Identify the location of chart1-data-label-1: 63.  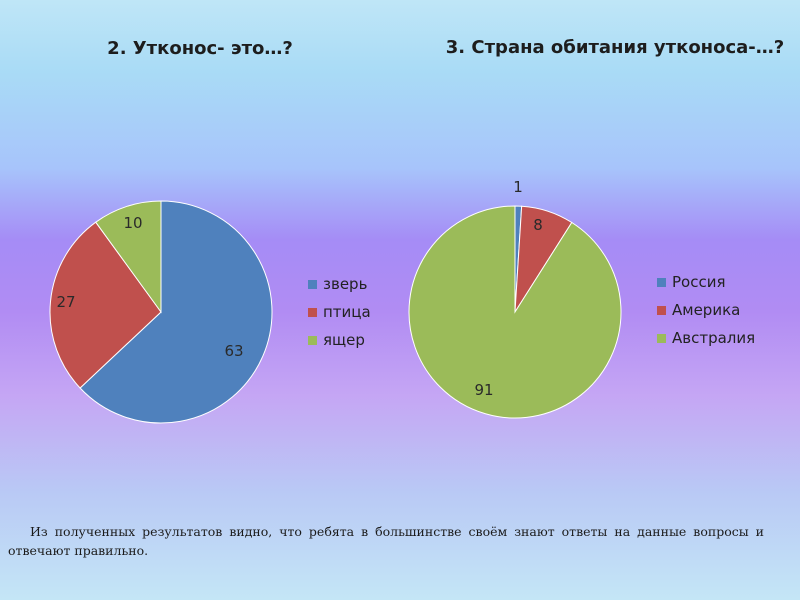
(233, 351).